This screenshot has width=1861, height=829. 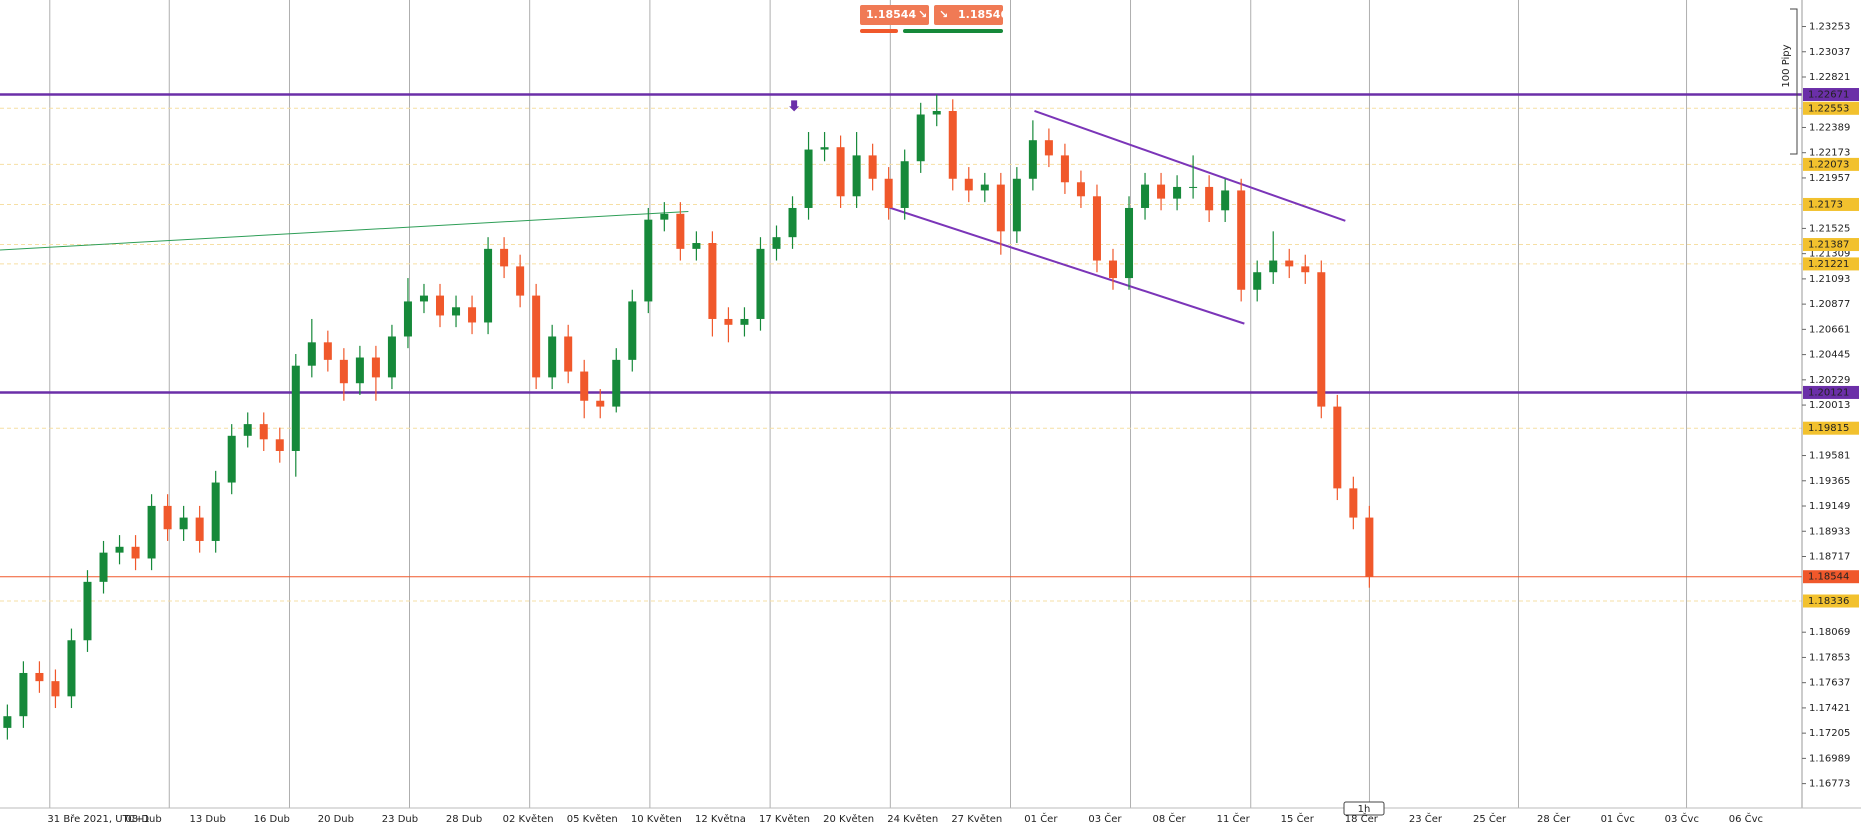 What do you see at coordinates (1829, 254) in the screenshot?
I see `y-tick-label: 1.21309` at bounding box center [1829, 254].